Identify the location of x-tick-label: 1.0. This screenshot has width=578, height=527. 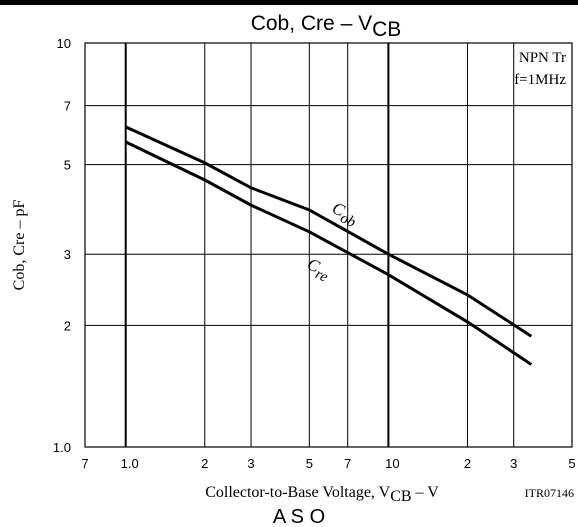
(130, 463).